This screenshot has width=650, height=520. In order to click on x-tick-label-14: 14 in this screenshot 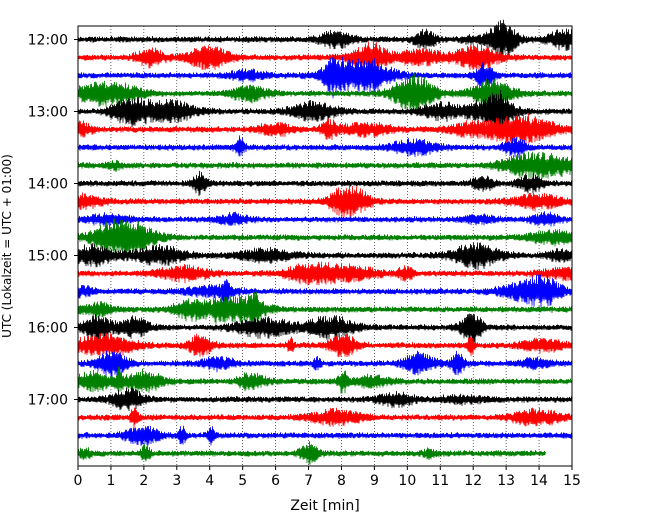, I will do `click(539, 481)`.